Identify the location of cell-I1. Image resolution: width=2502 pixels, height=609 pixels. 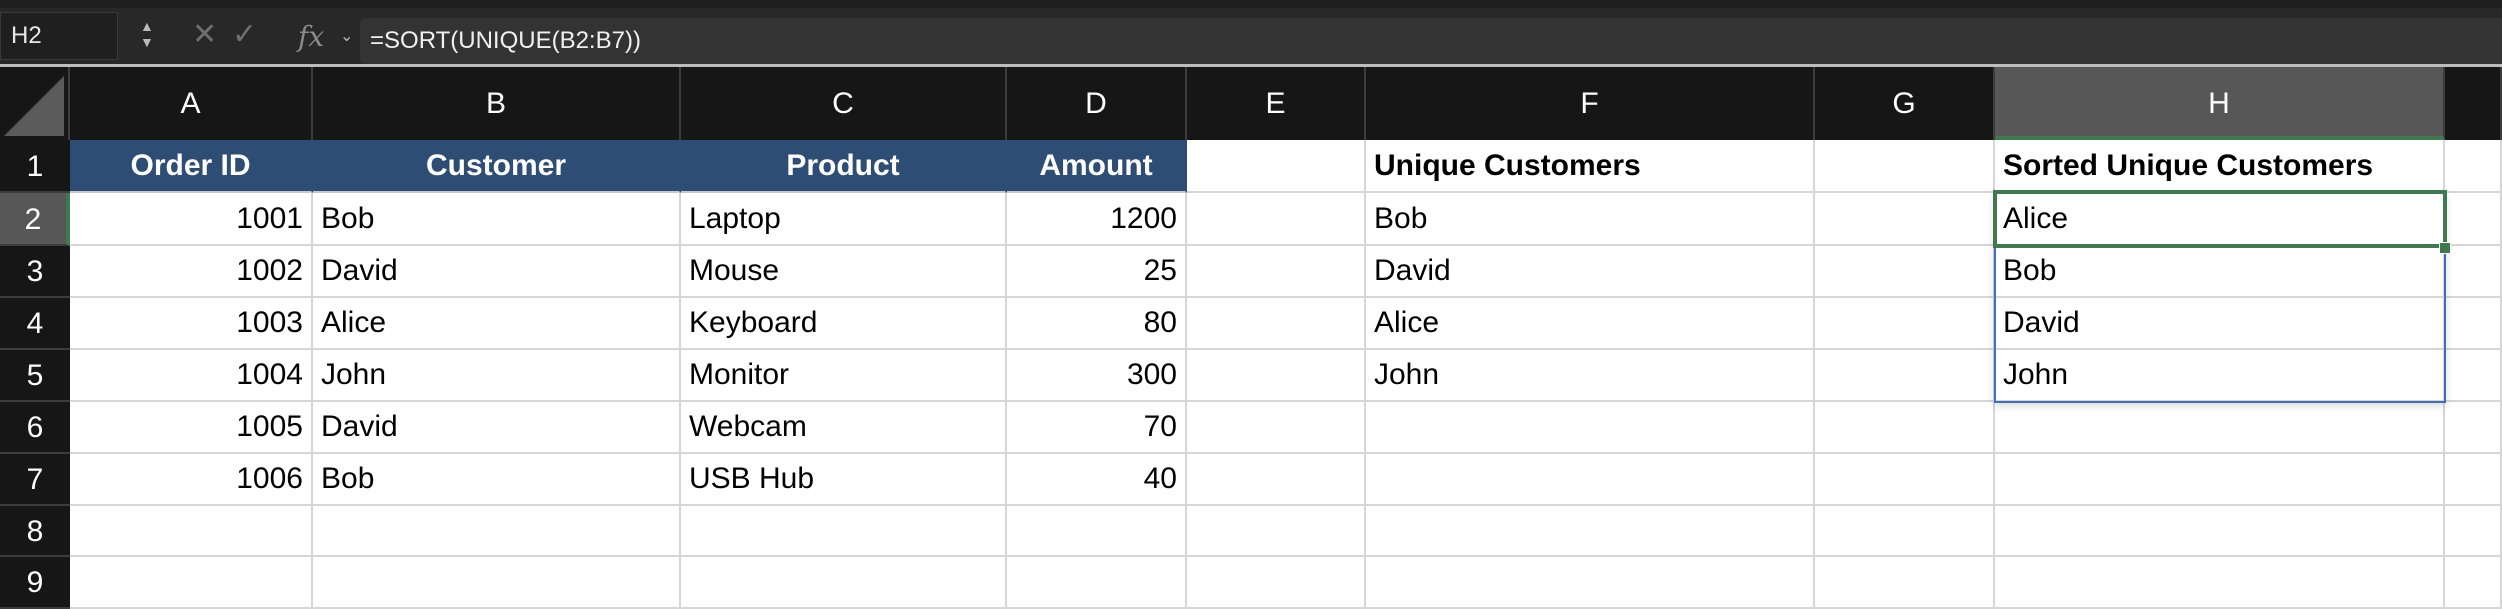
(2473, 166).